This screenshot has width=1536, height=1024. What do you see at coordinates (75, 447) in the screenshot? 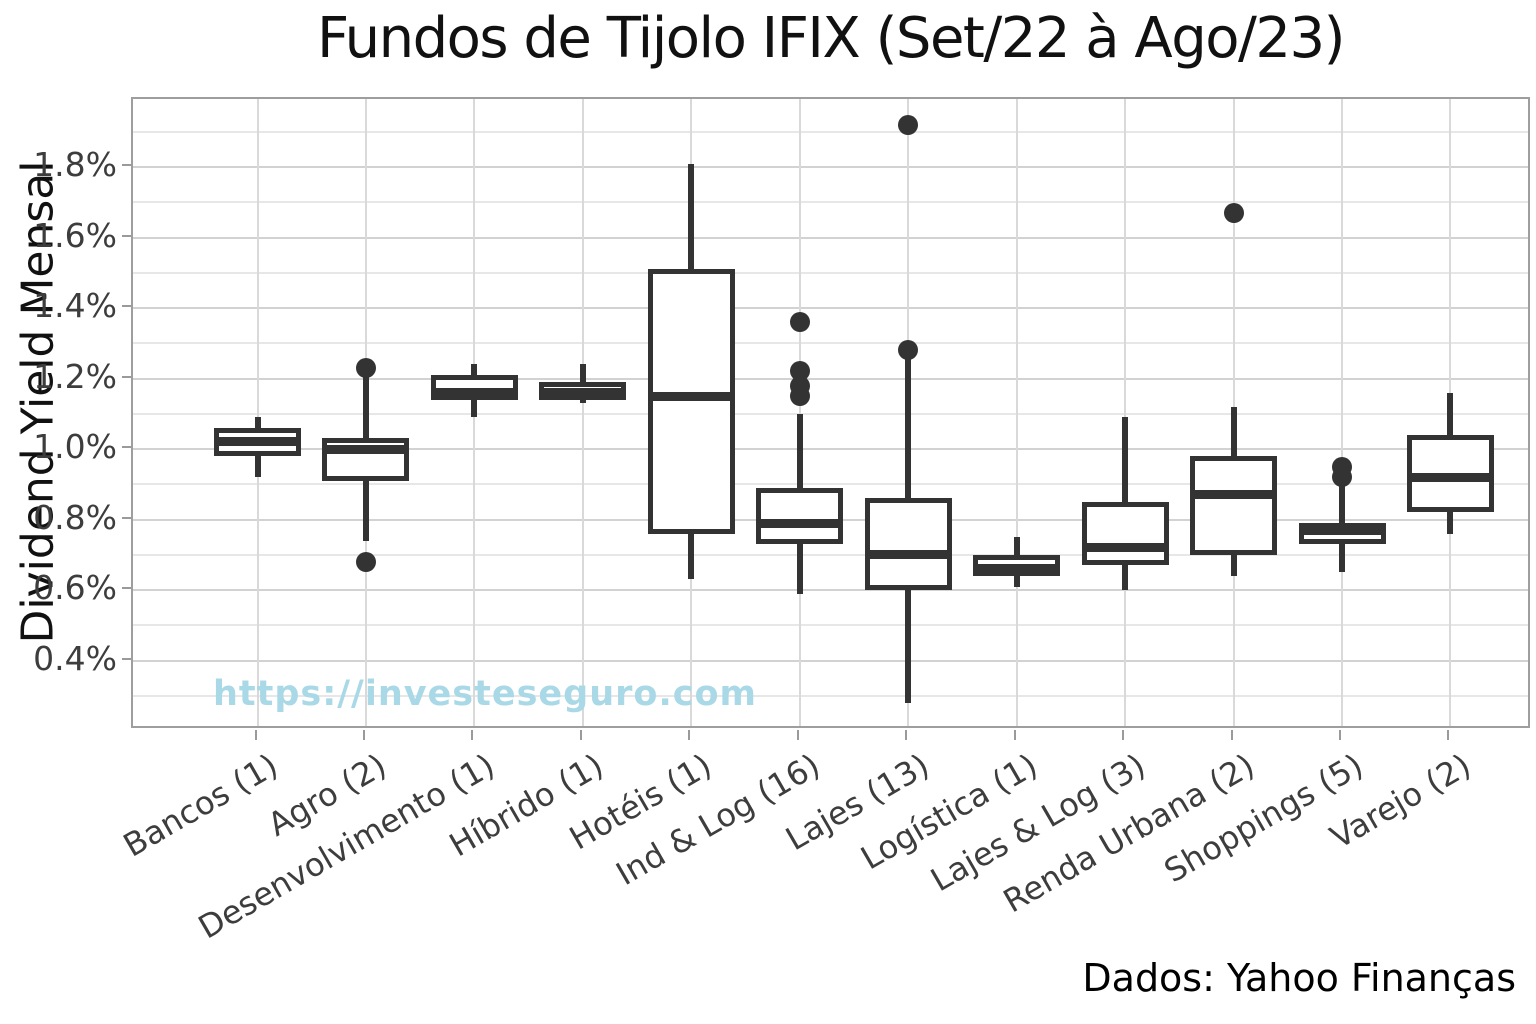
I see `y-tick-label: 1.0%` at bounding box center [75, 447].